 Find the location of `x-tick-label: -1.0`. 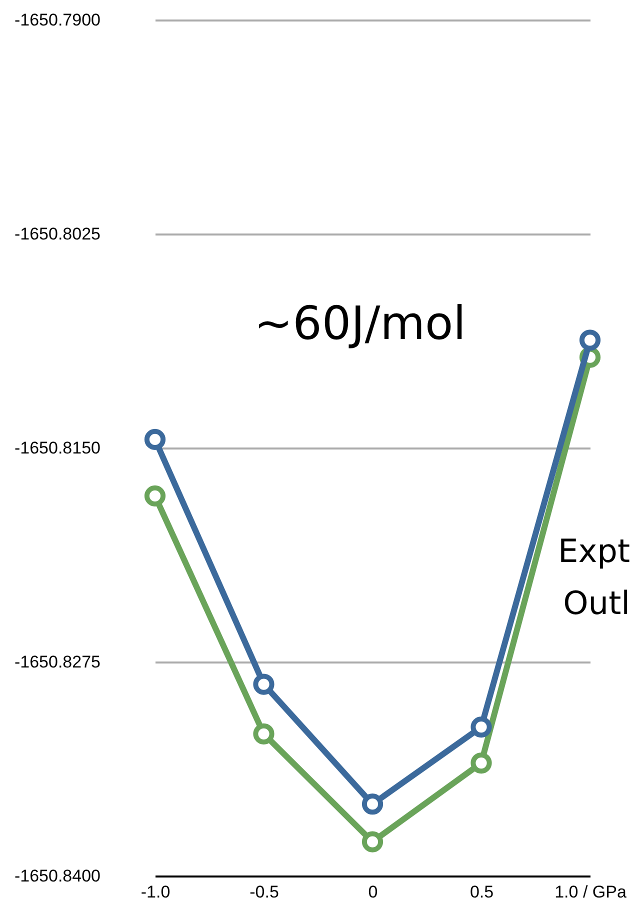

x-tick-label: -1.0 is located at coordinates (155, 892).